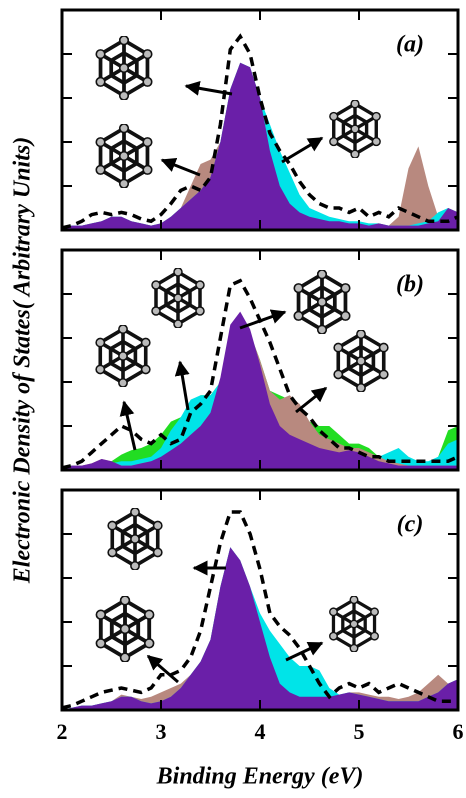 The width and height of the screenshot is (466, 798). I want to click on x-tick-label: 4, so click(260, 731).